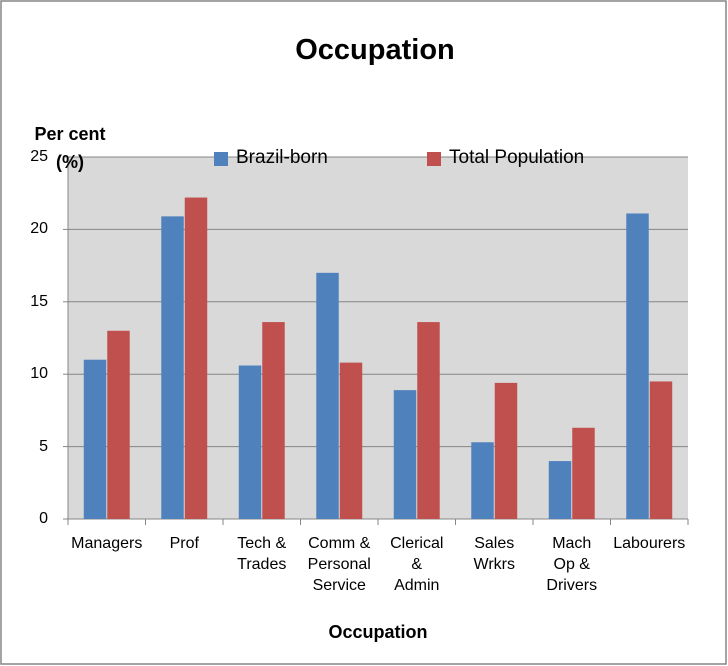  I want to click on y-tick-label: 0, so click(43, 518).